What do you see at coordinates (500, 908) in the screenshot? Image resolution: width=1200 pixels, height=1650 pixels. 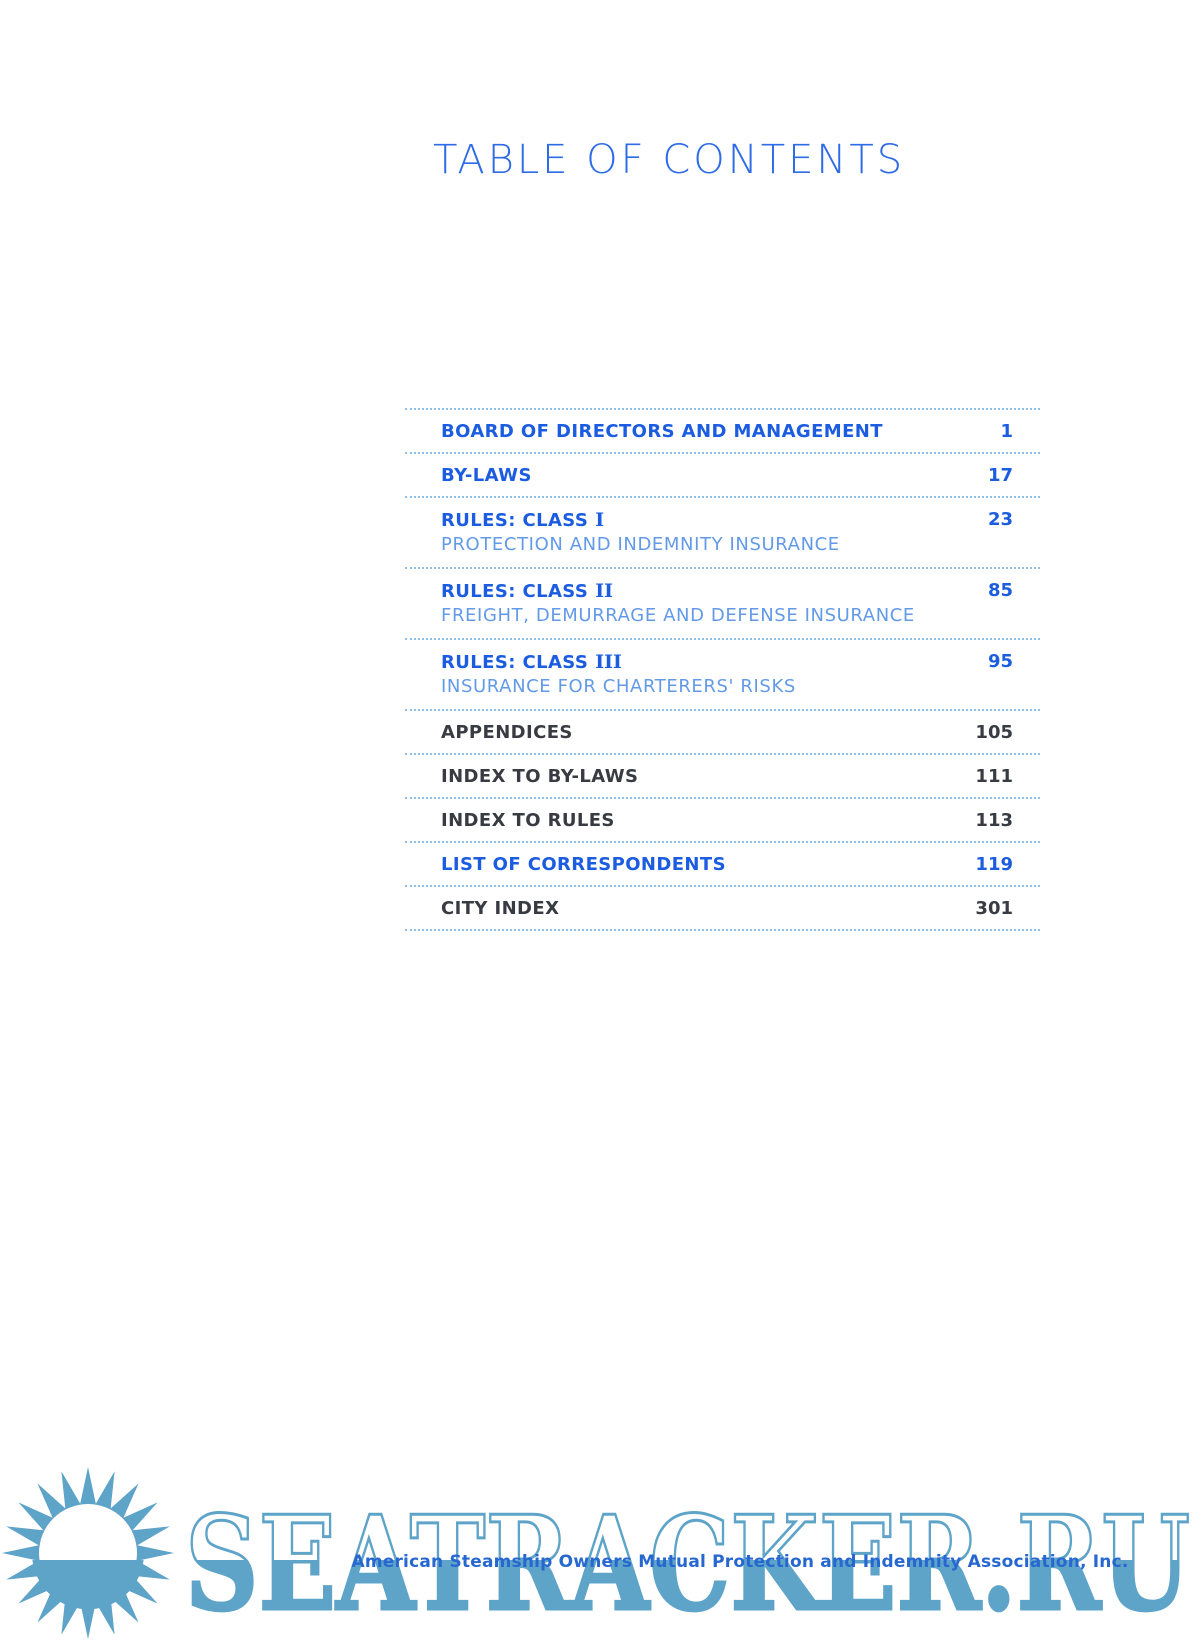 I see `toc-entry-title: CITY INDEX` at bounding box center [500, 908].